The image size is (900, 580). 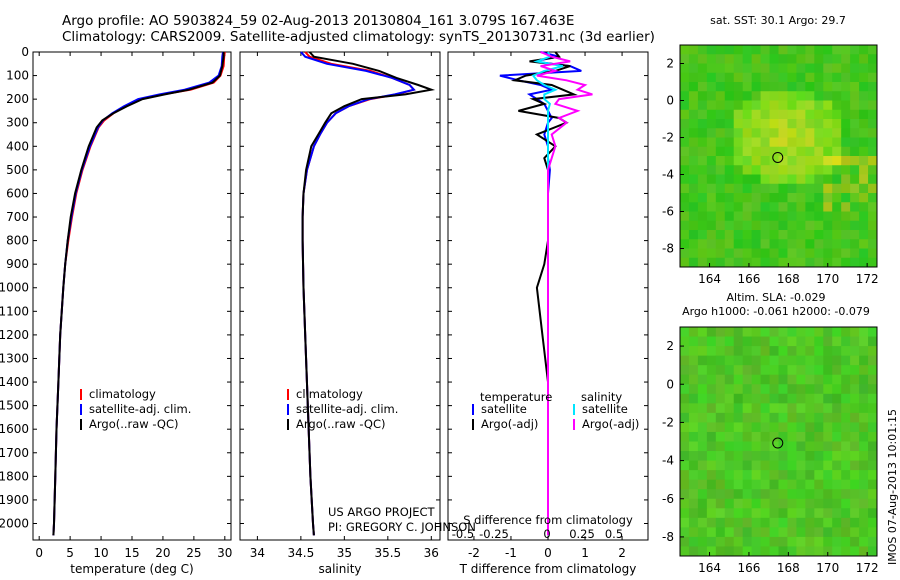 What do you see at coordinates (100, 553) in the screenshot?
I see `x-tick-label-temperature: 10` at bounding box center [100, 553].